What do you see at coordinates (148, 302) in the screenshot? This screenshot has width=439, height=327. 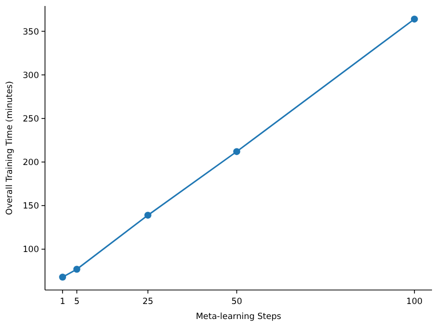 I see `x-tick-label: 25` at bounding box center [148, 302].